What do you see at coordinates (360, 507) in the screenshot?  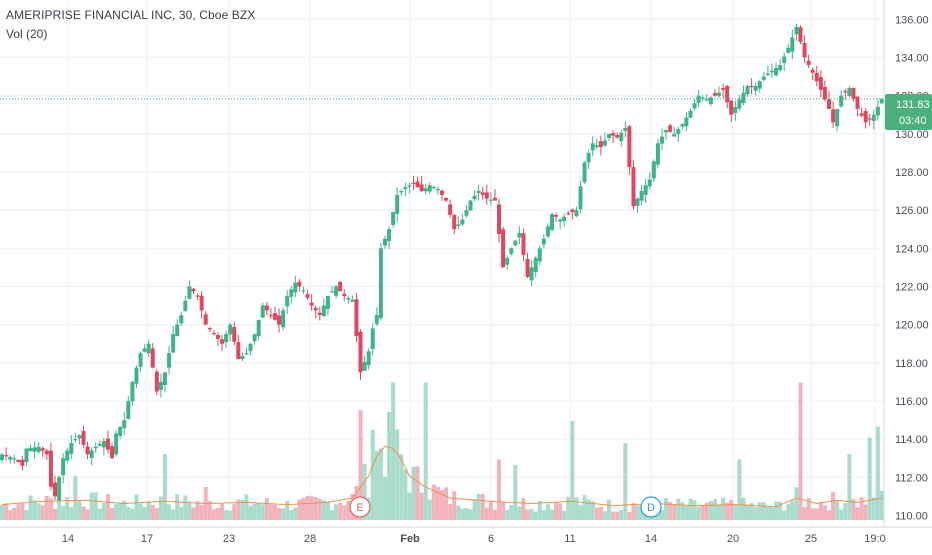 I see `event-marker-e: E` at bounding box center [360, 507].